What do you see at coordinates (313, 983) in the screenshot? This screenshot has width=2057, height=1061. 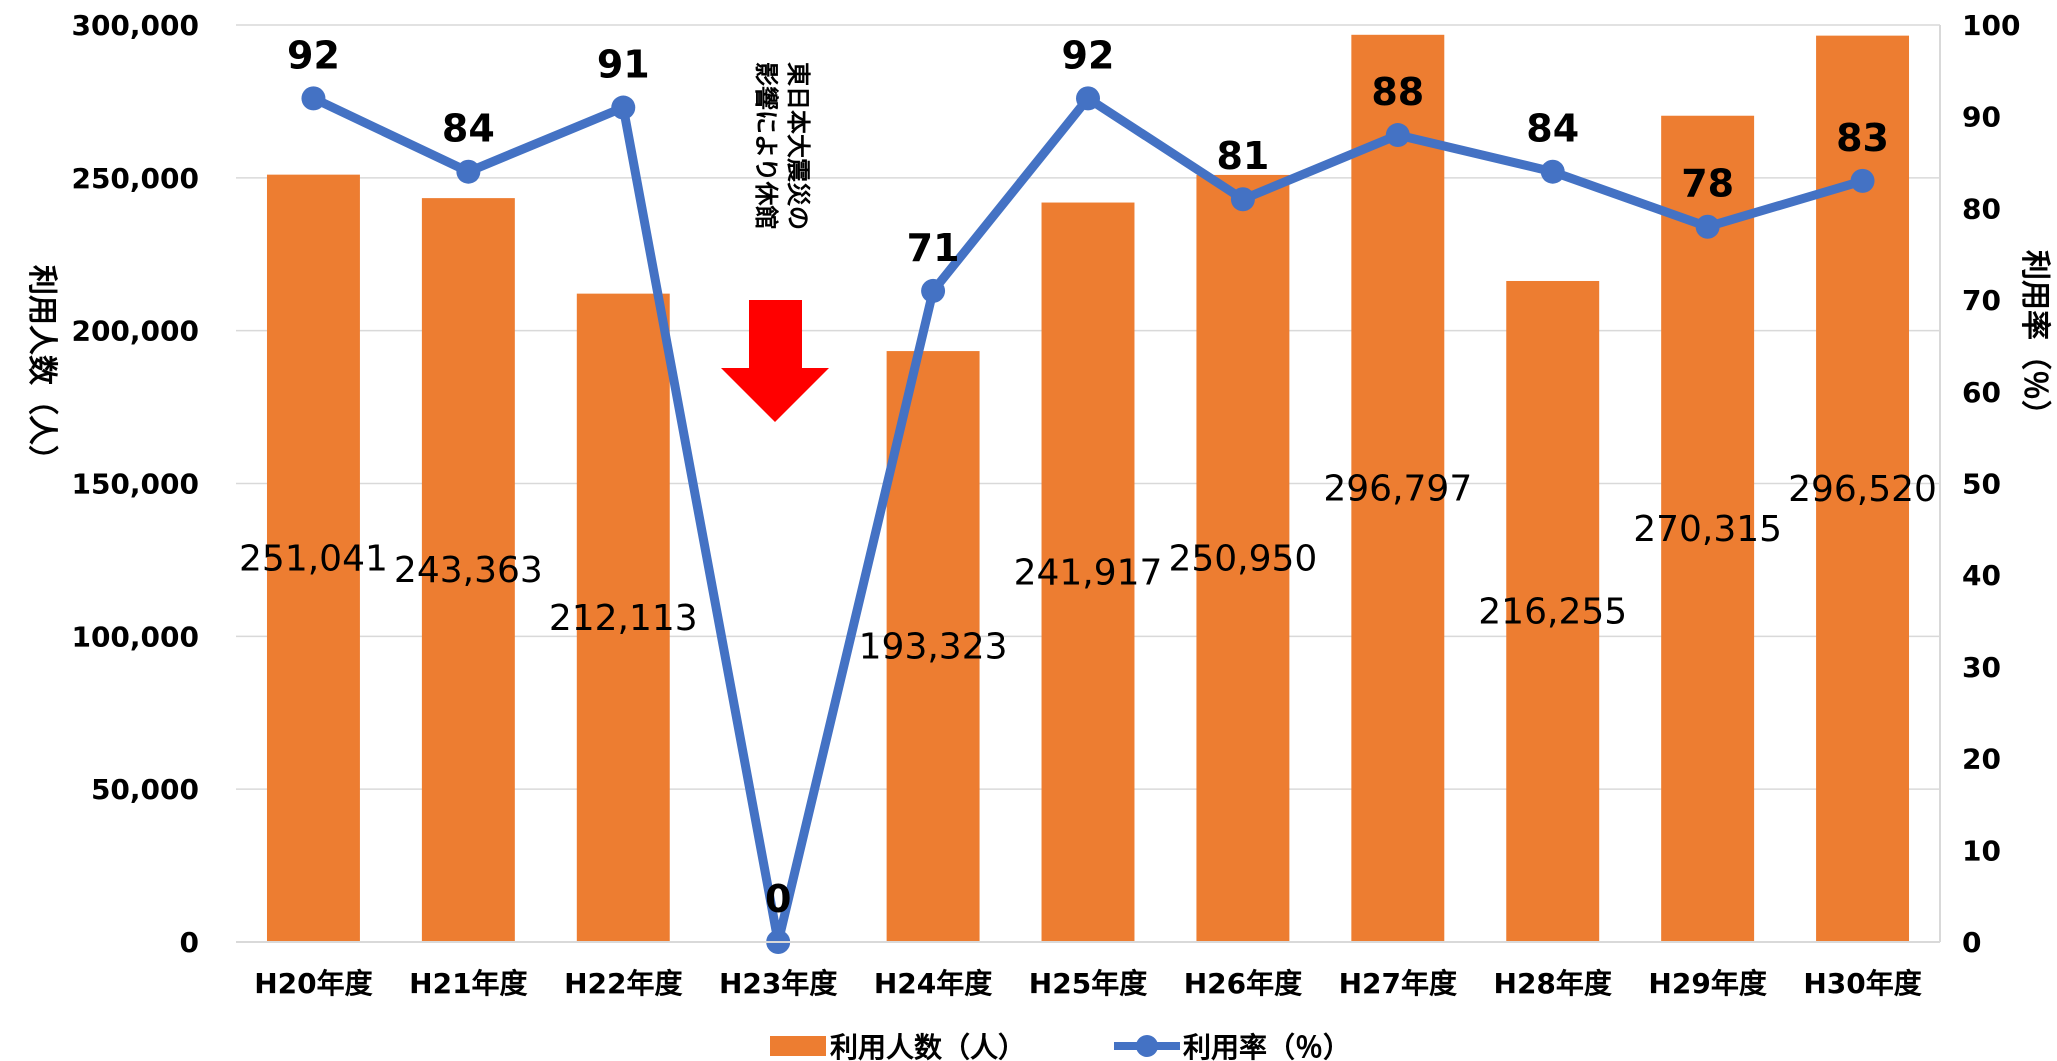 I see `x-tick-label: H20年度` at bounding box center [313, 983].